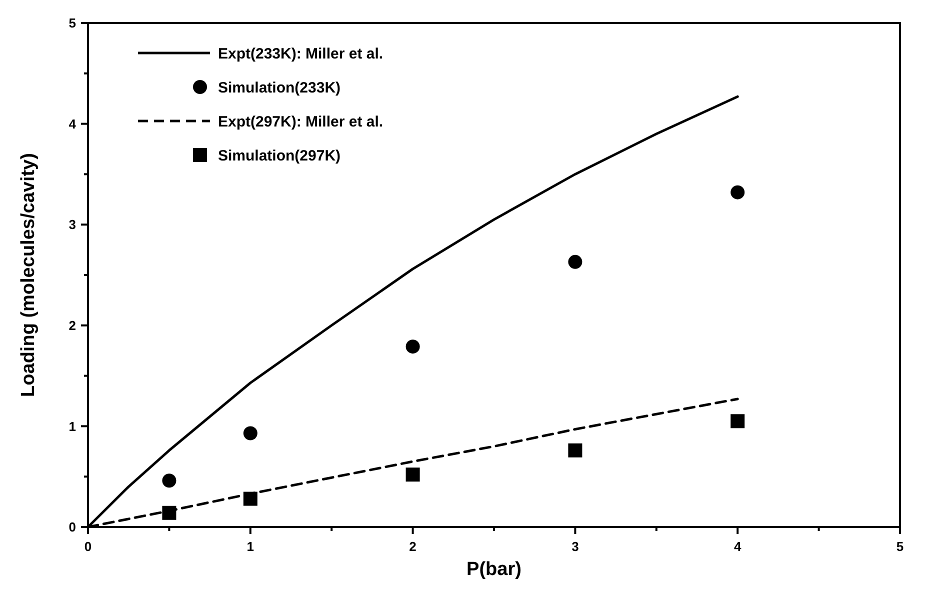 The height and width of the screenshot is (595, 928). Describe the element at coordinates (28, 275) in the screenshot. I see `y-axis-title: Loading (molecules/cavity)` at that location.